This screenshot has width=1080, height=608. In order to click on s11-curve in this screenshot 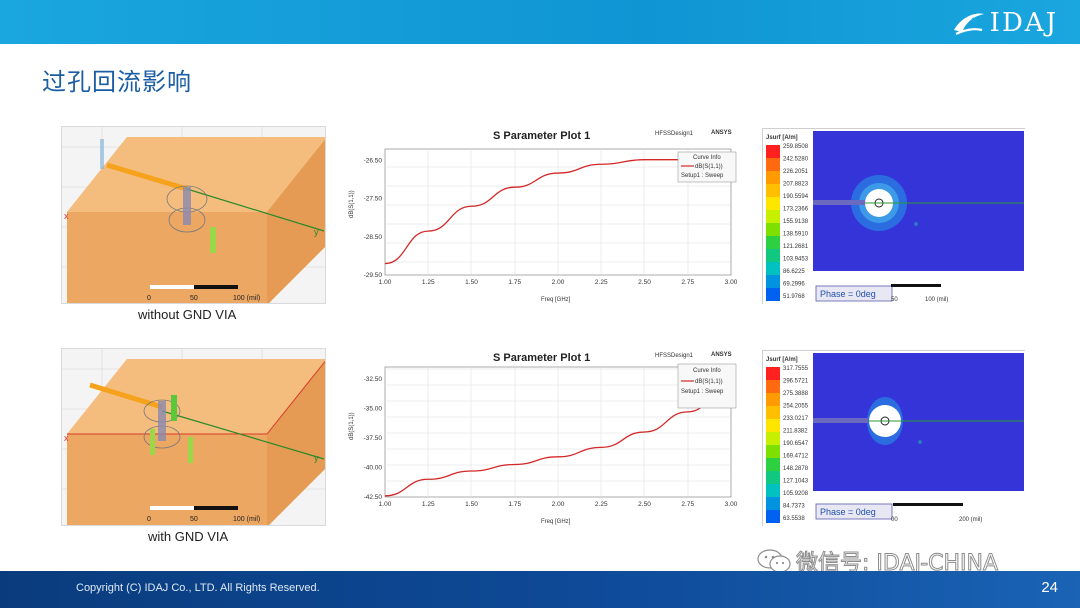, I will do `click(558, 440)`.